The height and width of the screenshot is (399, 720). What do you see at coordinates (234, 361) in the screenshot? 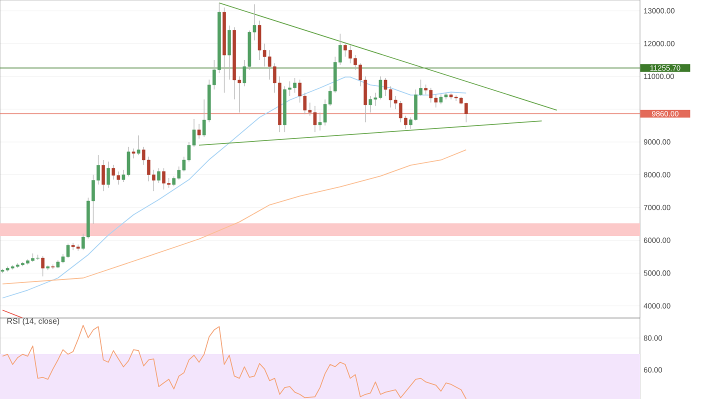
I see `line-series` at bounding box center [234, 361].